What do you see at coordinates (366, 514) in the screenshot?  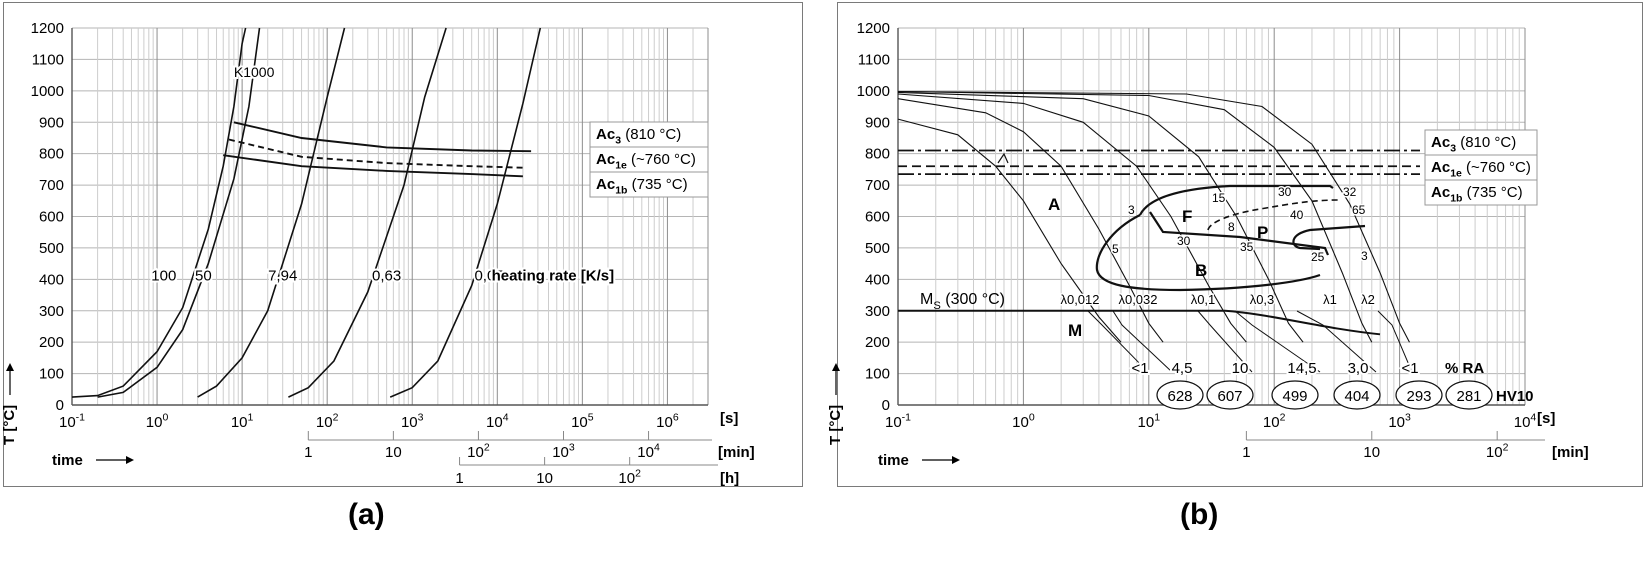 I see `caption-a: (a)` at bounding box center [366, 514].